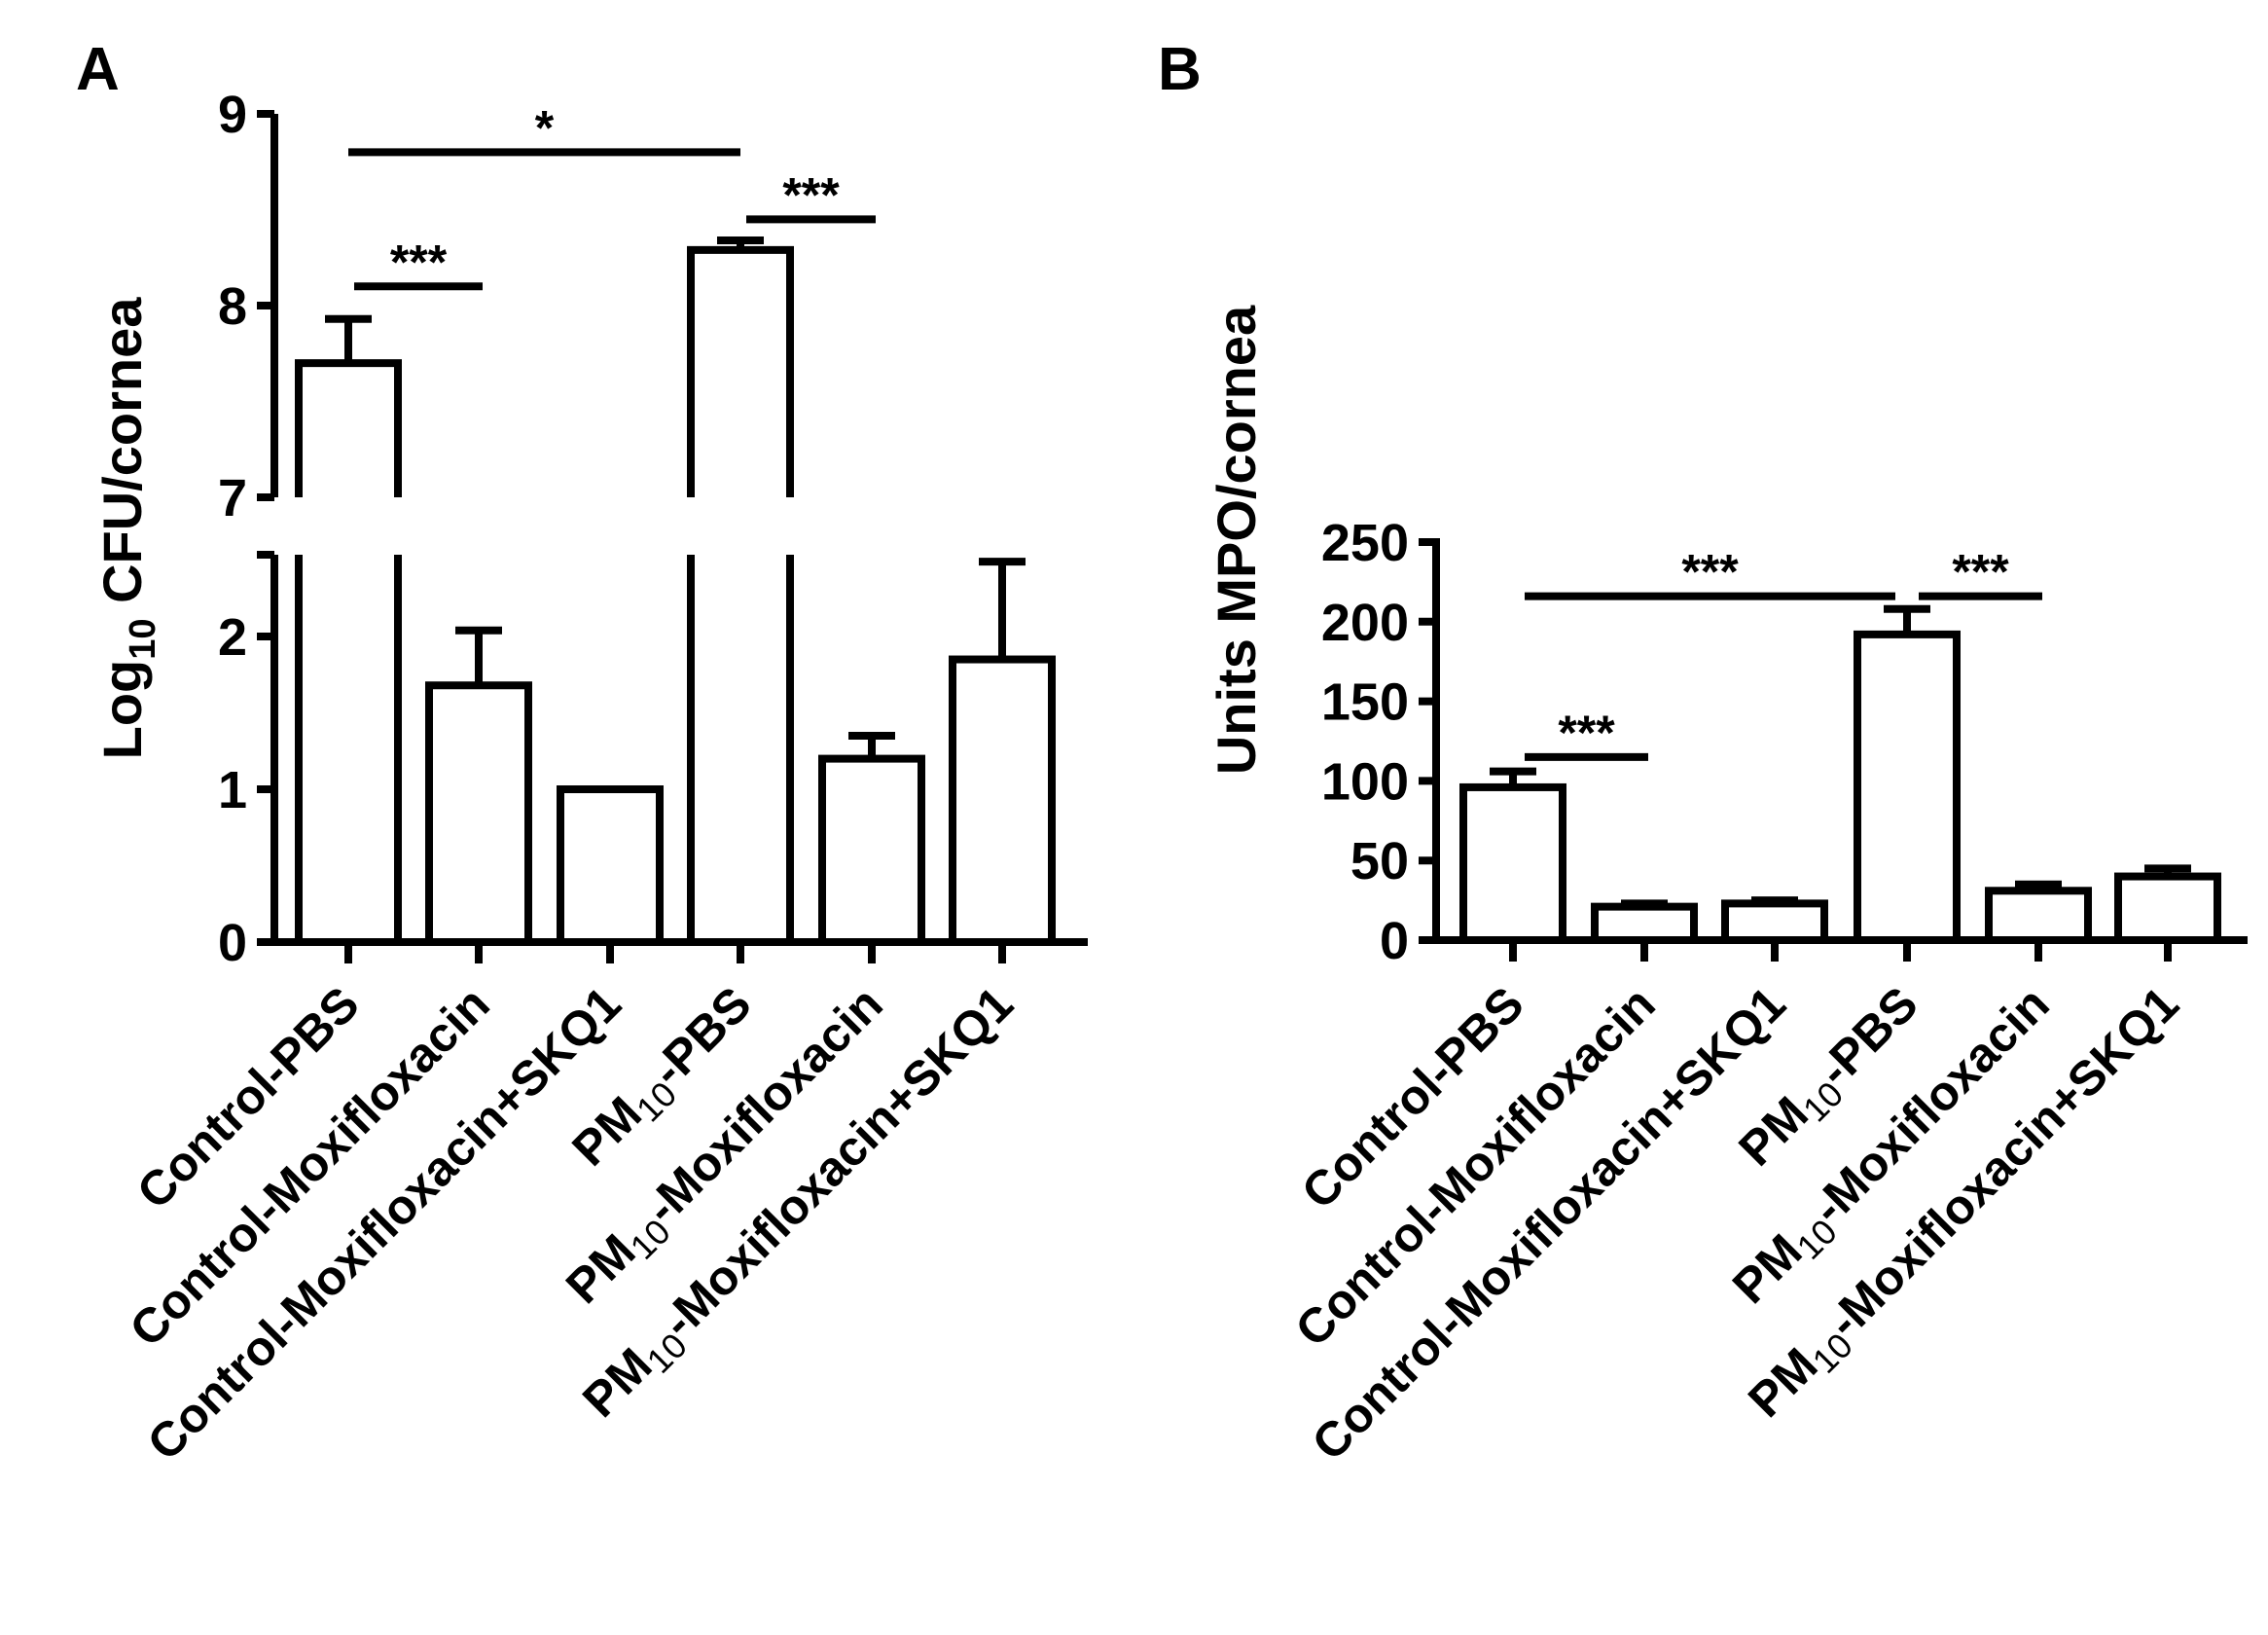  What do you see at coordinates (232, 306) in the screenshot?
I see `y-tick-label-upper-1: 8` at bounding box center [232, 306].